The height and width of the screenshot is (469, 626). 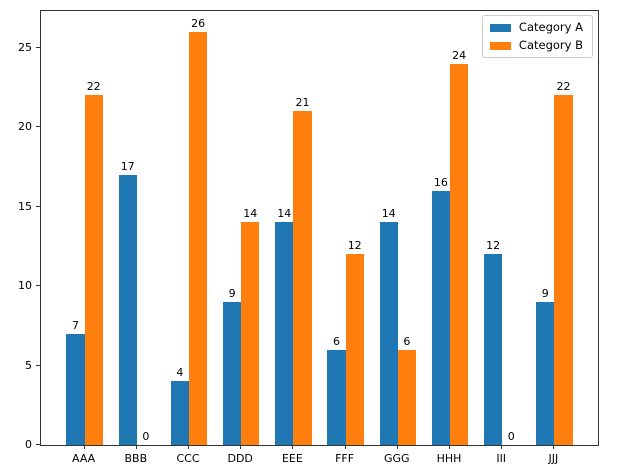 What do you see at coordinates (188, 458) in the screenshot?
I see `x-tick-label: CCC` at bounding box center [188, 458].